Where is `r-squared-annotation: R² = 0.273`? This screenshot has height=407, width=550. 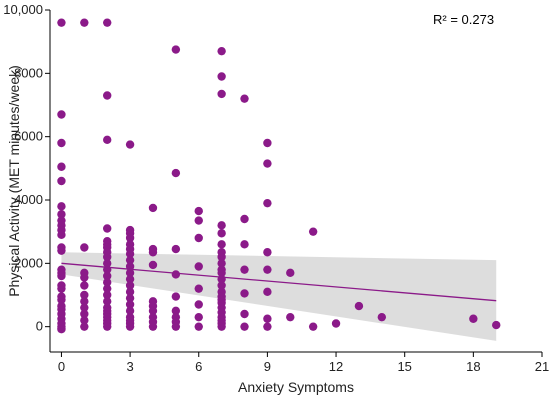
r-squared-annotation: R² = 0.273 is located at coordinates (463, 19).